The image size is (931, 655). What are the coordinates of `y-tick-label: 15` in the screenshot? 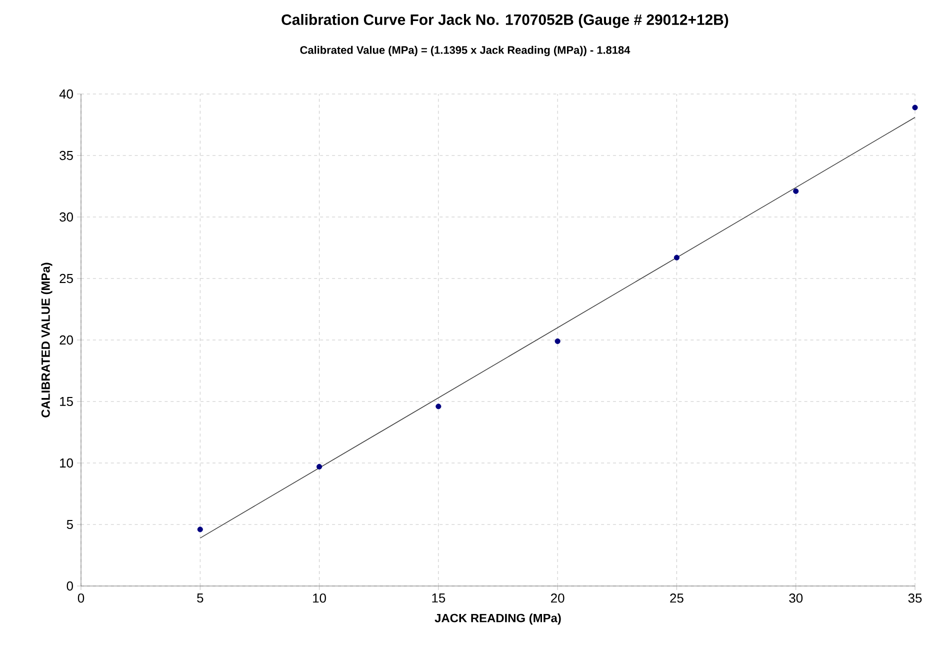 It's located at (66, 401).